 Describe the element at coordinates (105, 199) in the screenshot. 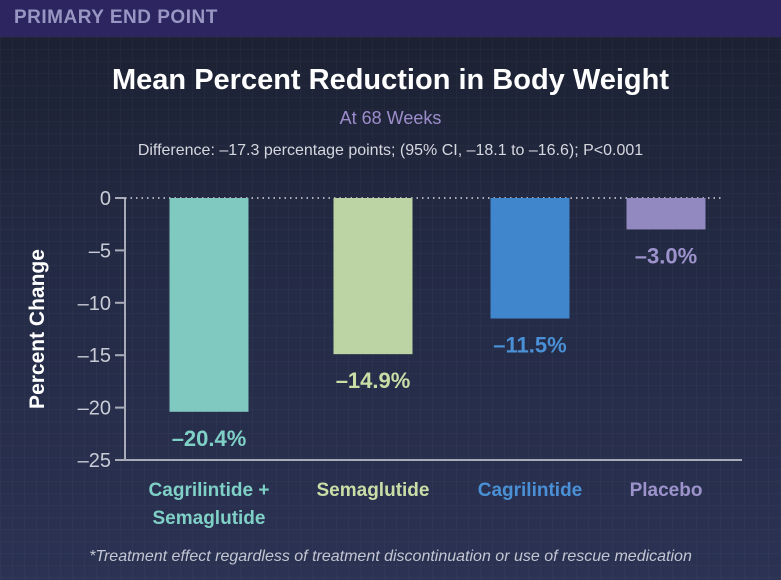

I see `y-tick-label: 0` at that location.